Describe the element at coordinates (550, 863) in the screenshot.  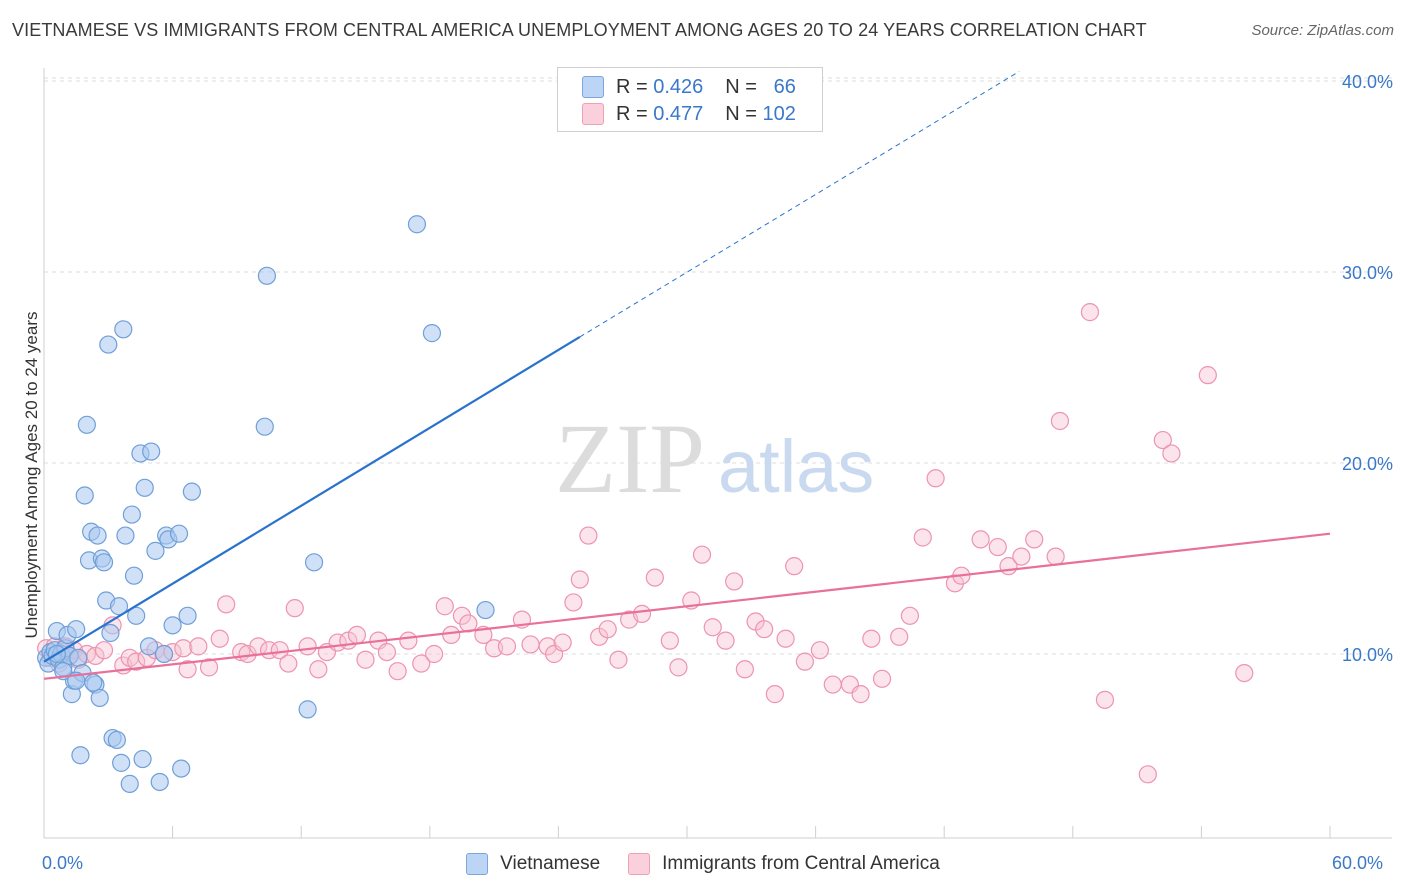
I see `legend-label-vietnamese: Vietnamese` at that location.